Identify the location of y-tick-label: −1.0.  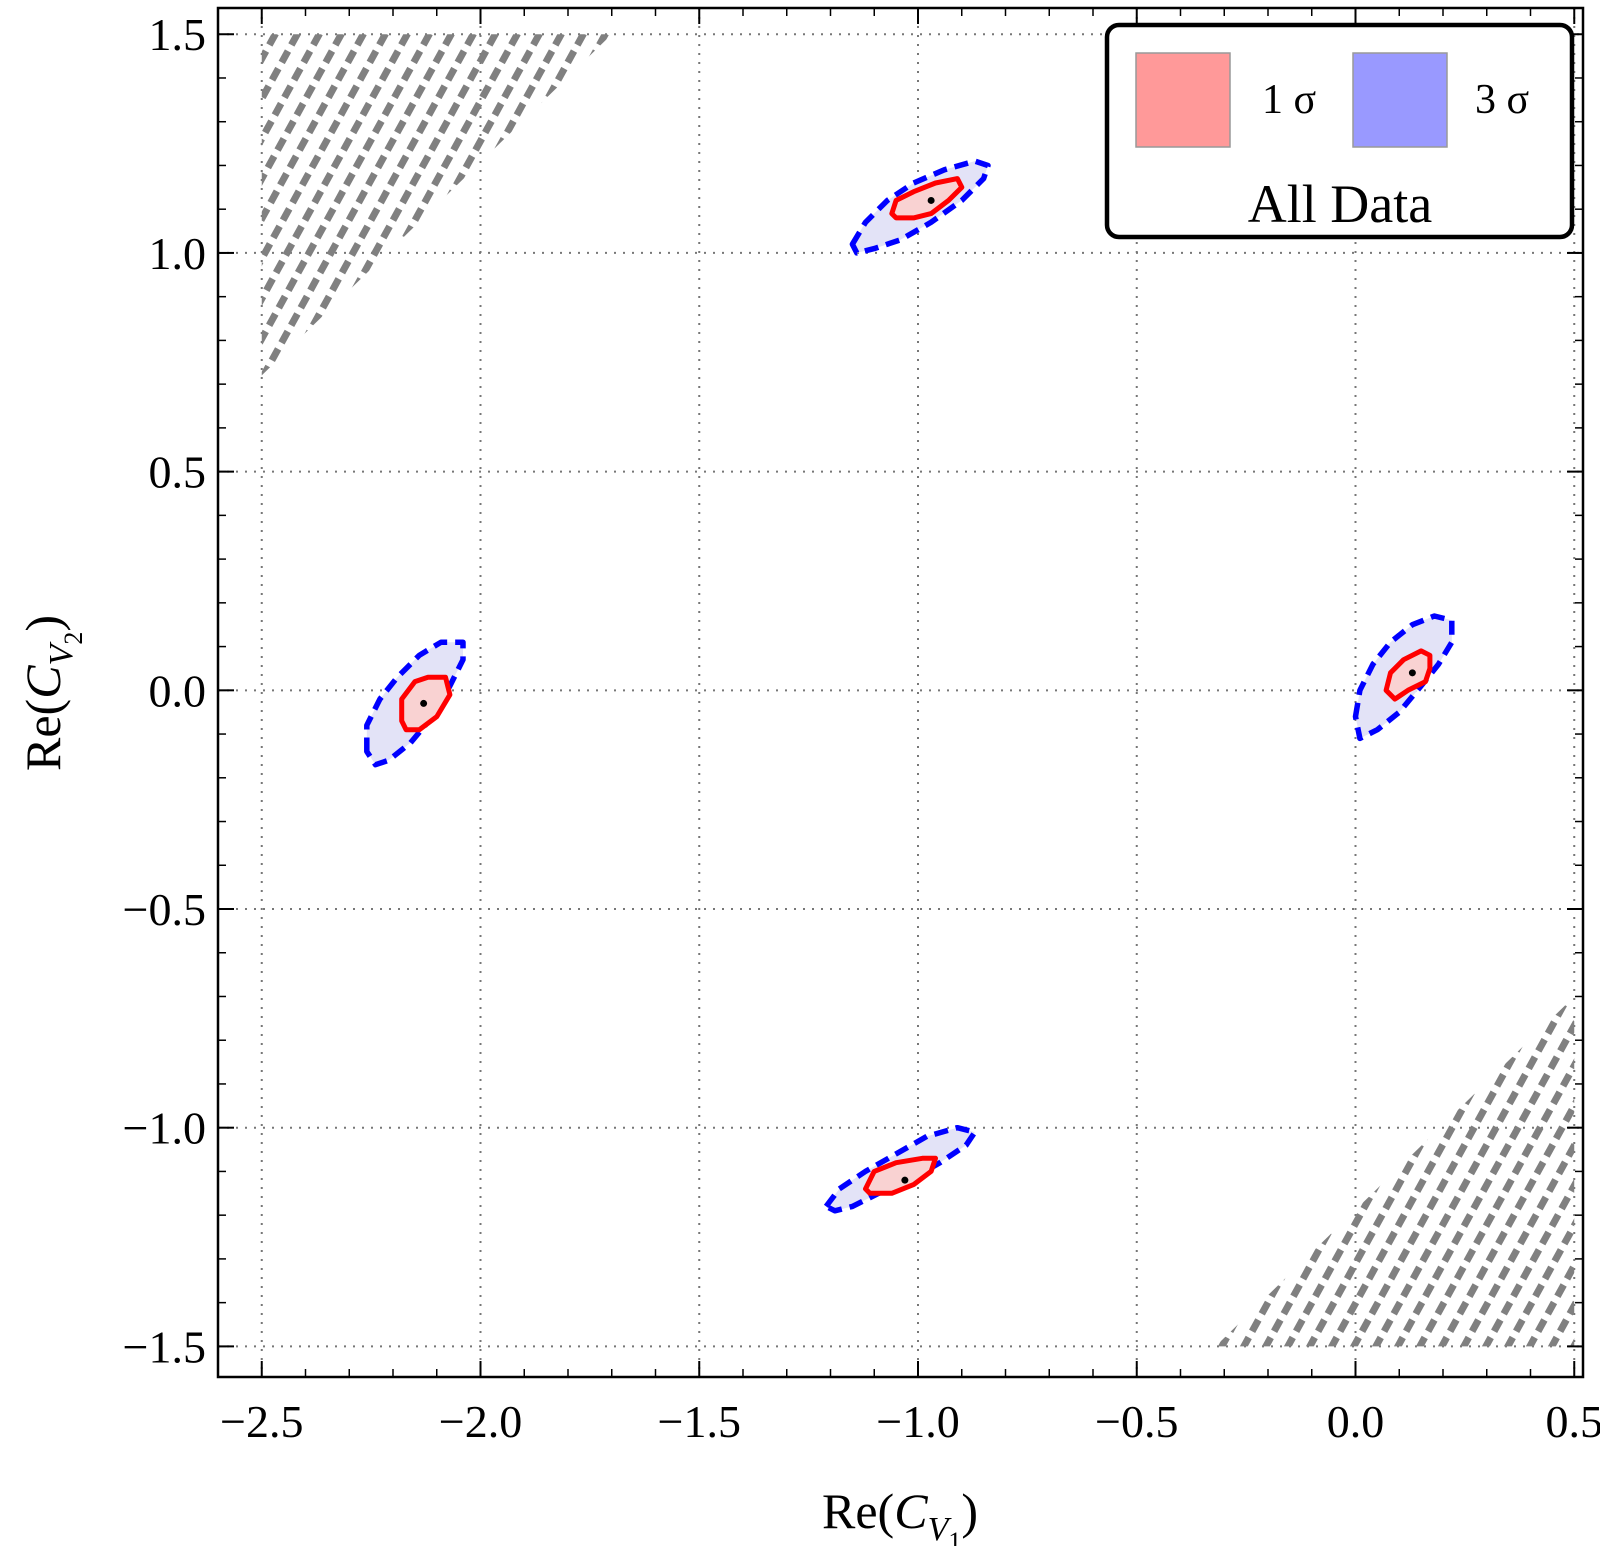
(164, 1128).